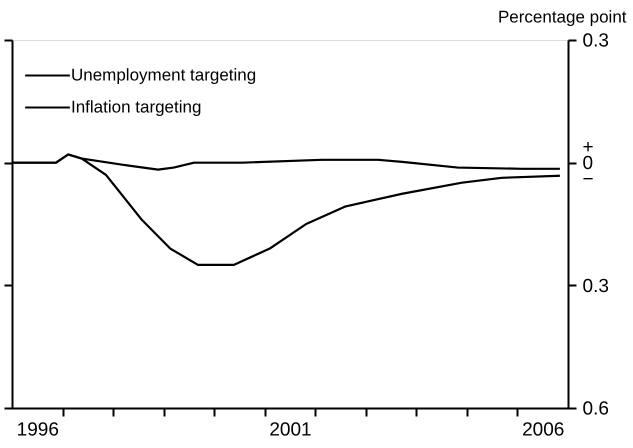 Image resolution: width=633 pixels, height=448 pixels. What do you see at coordinates (136, 107) in the screenshot?
I see `legend-label: Inflation targeting` at bounding box center [136, 107].